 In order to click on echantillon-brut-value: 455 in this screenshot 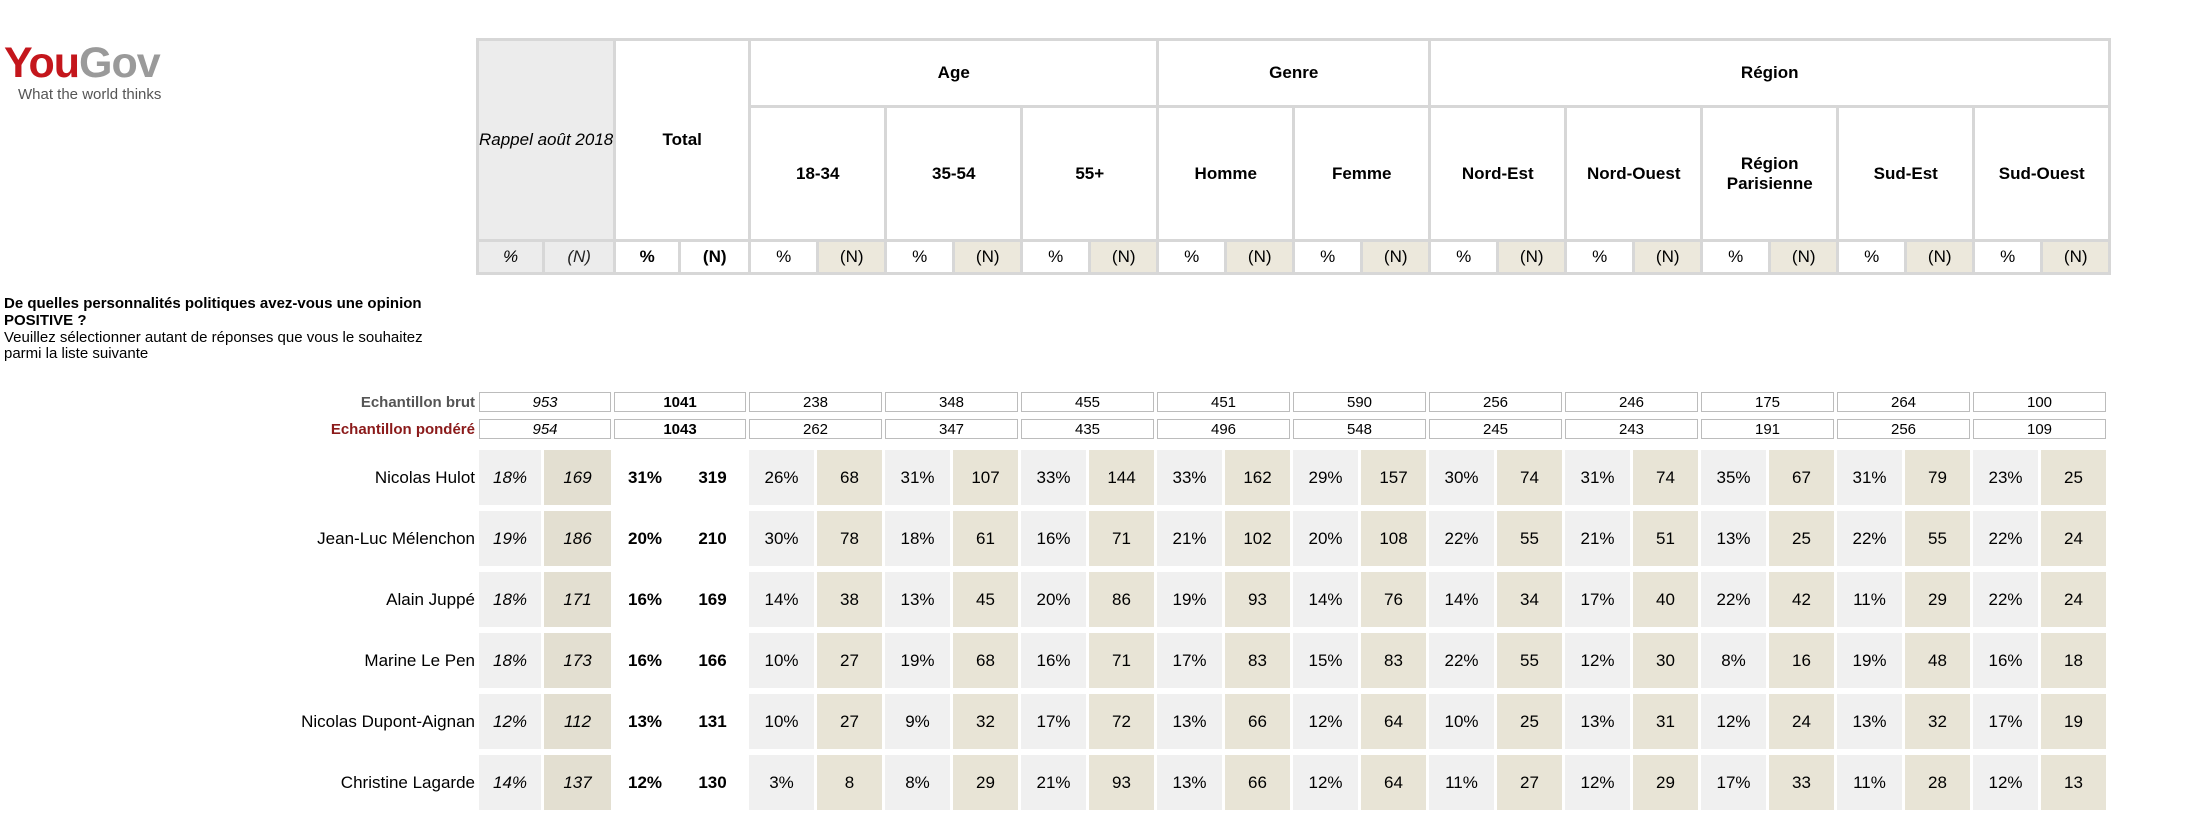, I will do `click(1087, 402)`.